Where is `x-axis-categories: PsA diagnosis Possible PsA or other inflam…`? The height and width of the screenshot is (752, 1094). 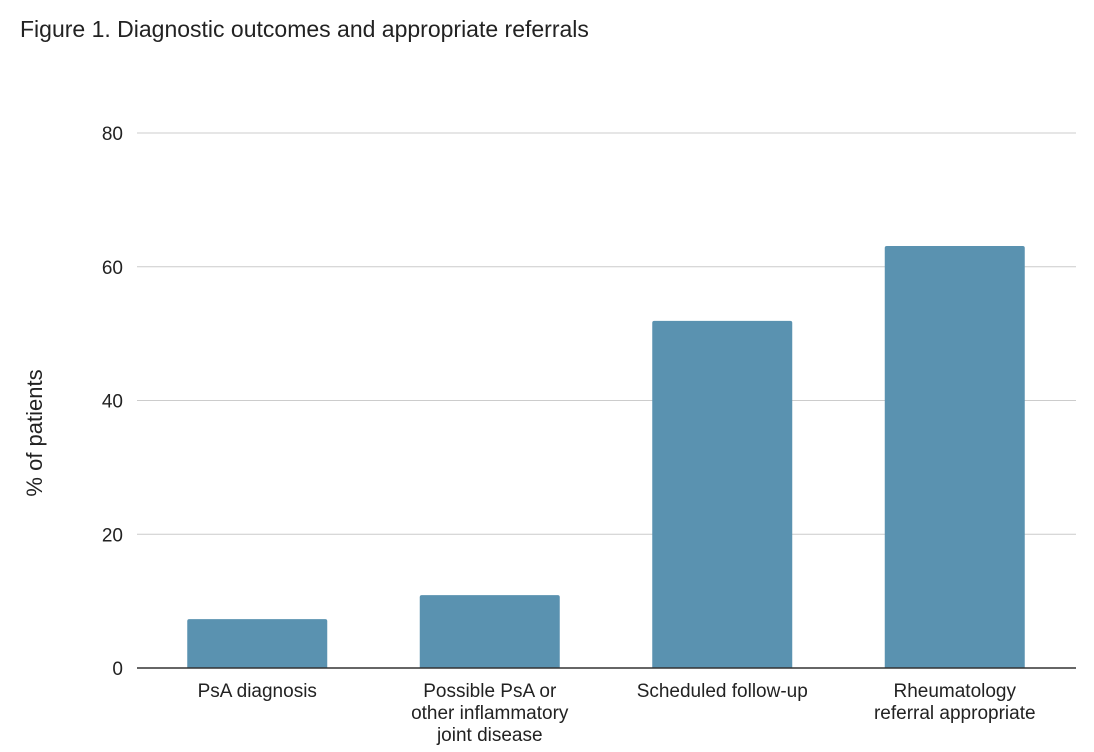
x-axis-categories: PsA diagnosis Possible PsA or other inflam… is located at coordinates (617, 713).